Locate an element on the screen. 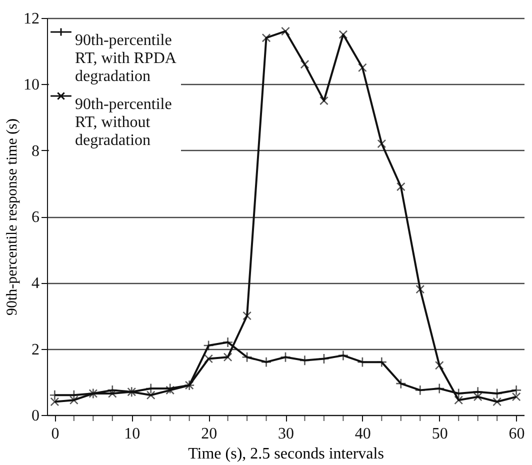 Image resolution: width=532 pixels, height=465 pixels. x-tick-label: 30 is located at coordinates (286, 434).